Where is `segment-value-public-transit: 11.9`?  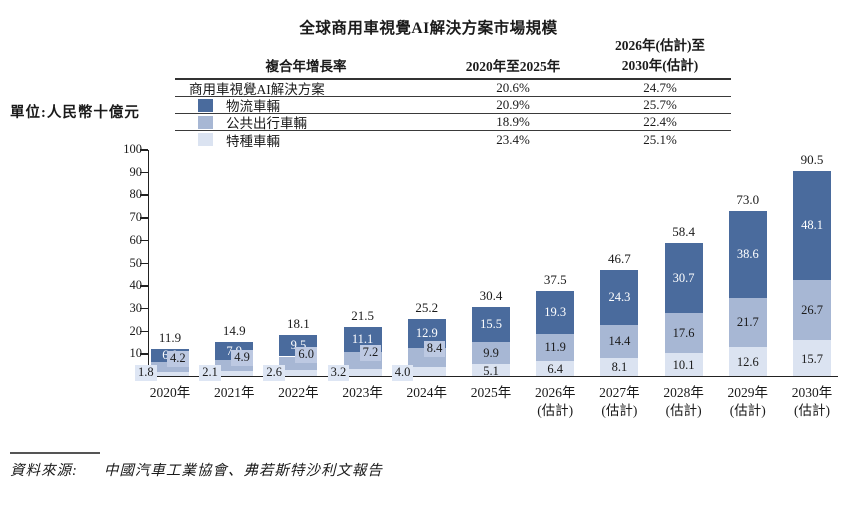
segment-value-public-transit: 11.9 is located at coordinates (555, 347).